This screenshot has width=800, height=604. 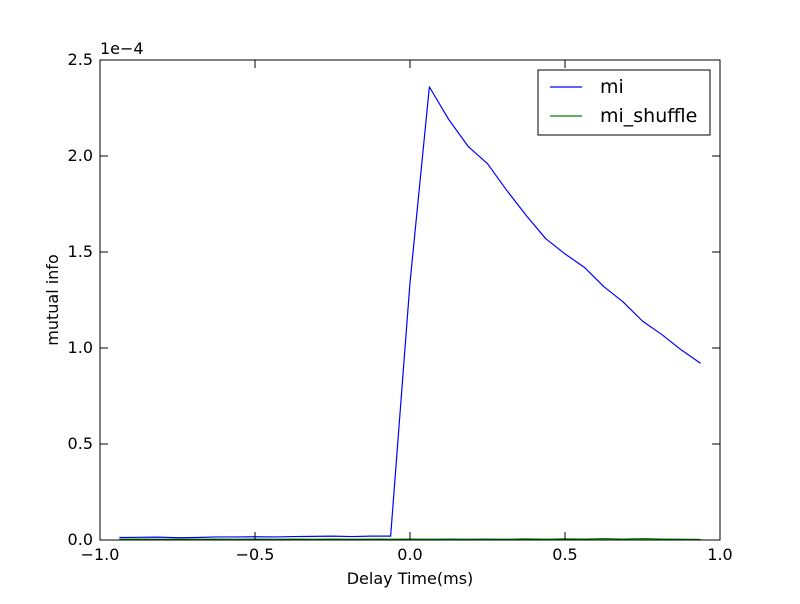 What do you see at coordinates (80, 443) in the screenshot?
I see `y-tick-label: 0.5` at bounding box center [80, 443].